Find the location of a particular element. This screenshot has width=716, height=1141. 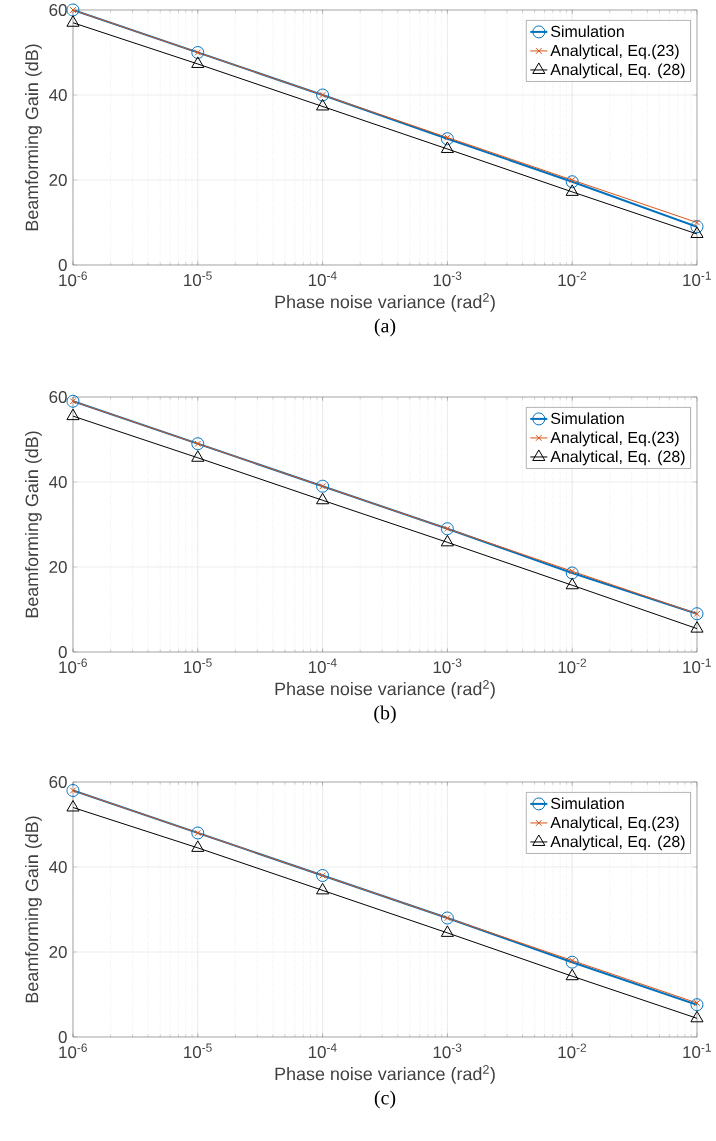

text: (c) is located at coordinates (385, 1099).